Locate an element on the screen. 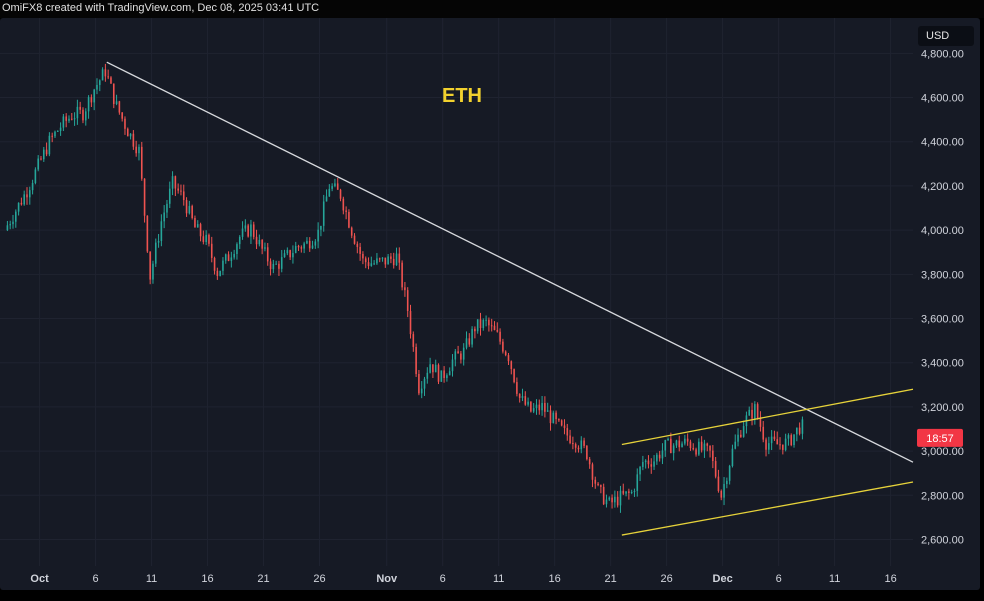  x-tick-label: Dec is located at coordinates (723, 579).